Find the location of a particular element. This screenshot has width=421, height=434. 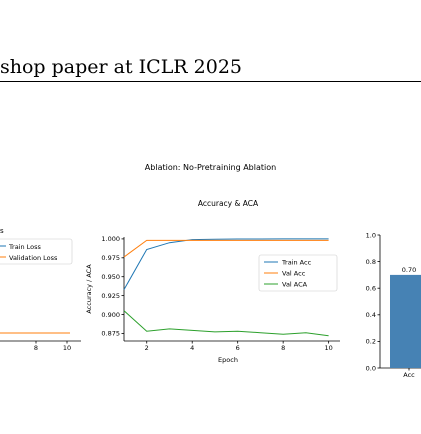

legend-label-val-acc: Val Acc is located at coordinates (294, 274).